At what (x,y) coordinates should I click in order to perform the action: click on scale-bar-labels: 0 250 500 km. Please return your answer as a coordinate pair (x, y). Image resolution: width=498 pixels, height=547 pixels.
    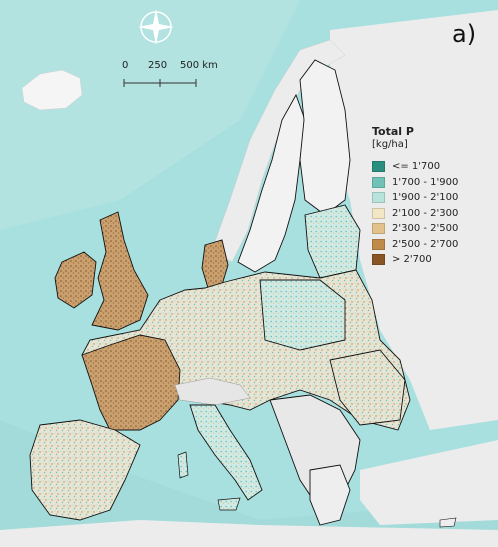
    Looking at the image, I should click on (168, 75).